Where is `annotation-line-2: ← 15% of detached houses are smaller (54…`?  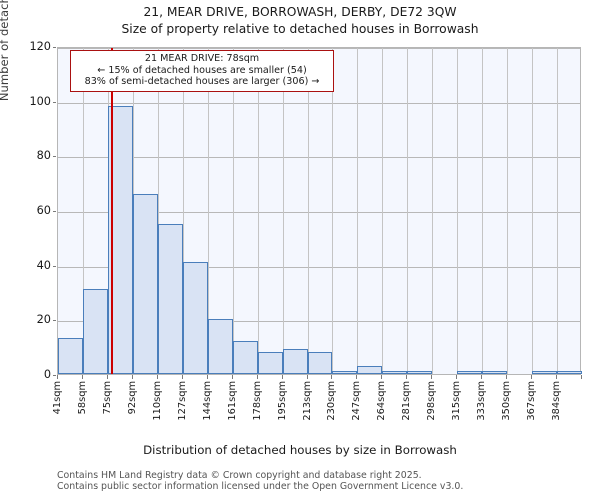
annotation-line-2: ← 15% of detached houses are smaller (54… is located at coordinates (202, 70).